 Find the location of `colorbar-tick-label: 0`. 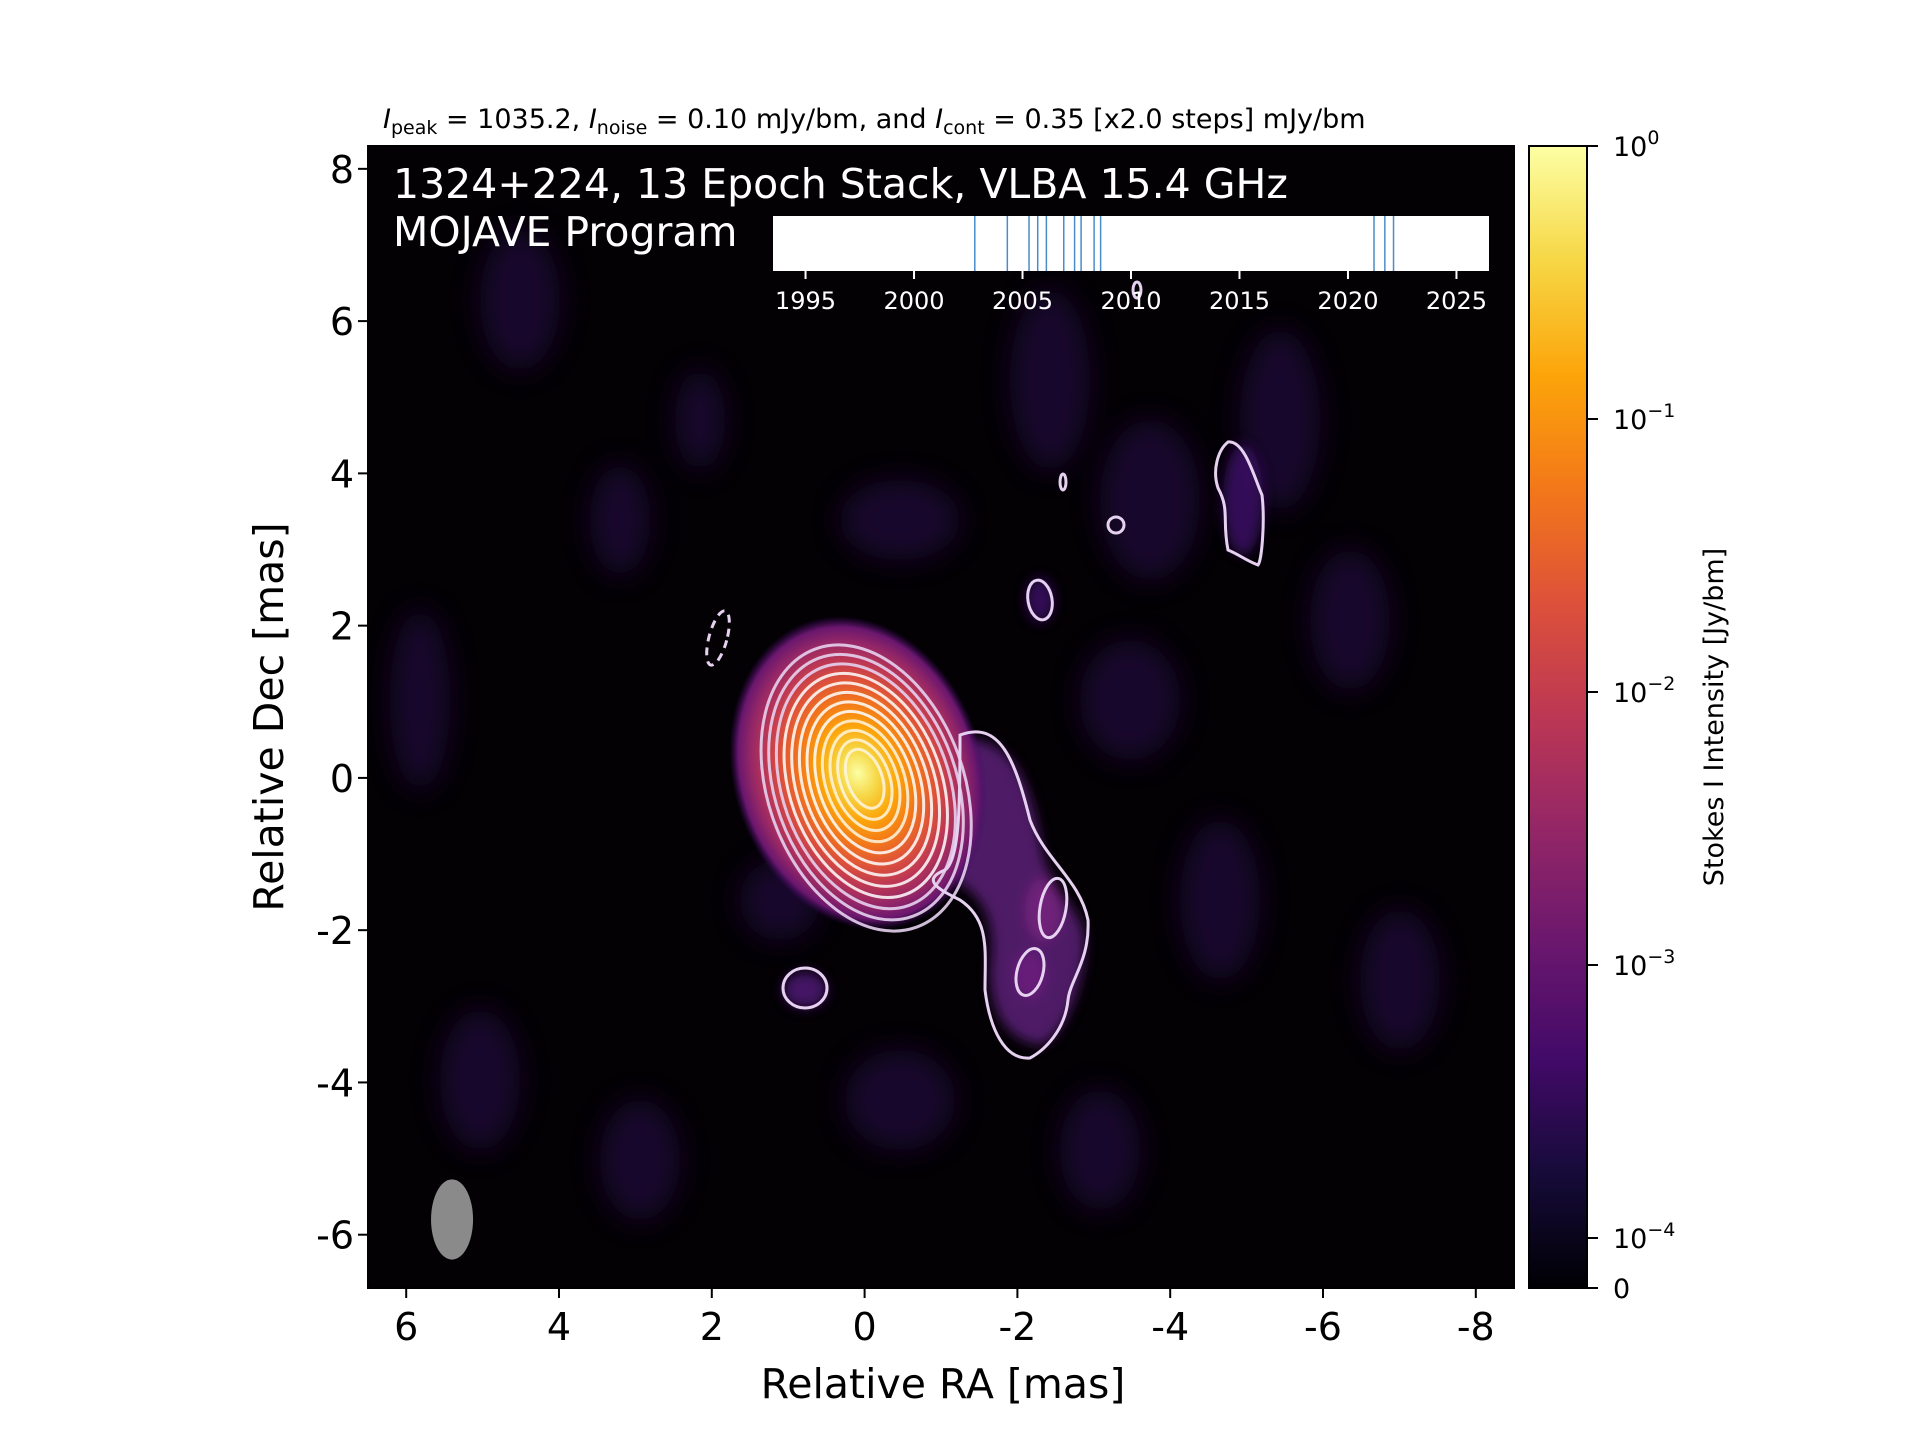

colorbar-tick-label: 0 is located at coordinates (1621, 1289).